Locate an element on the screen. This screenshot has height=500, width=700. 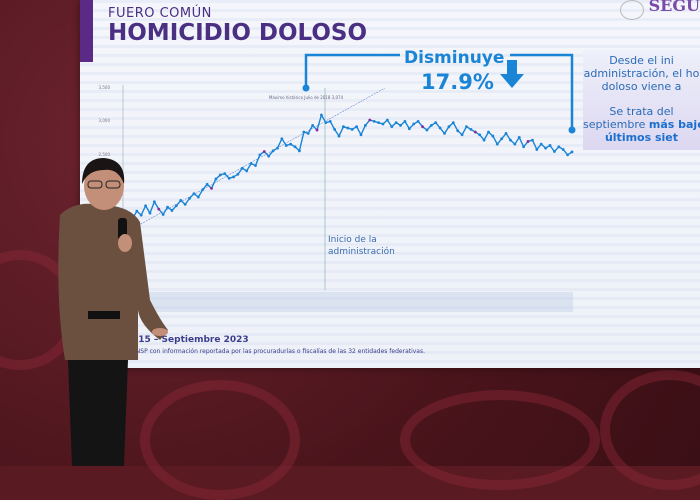
callout-bracket-right is located at coordinates (542, 91).